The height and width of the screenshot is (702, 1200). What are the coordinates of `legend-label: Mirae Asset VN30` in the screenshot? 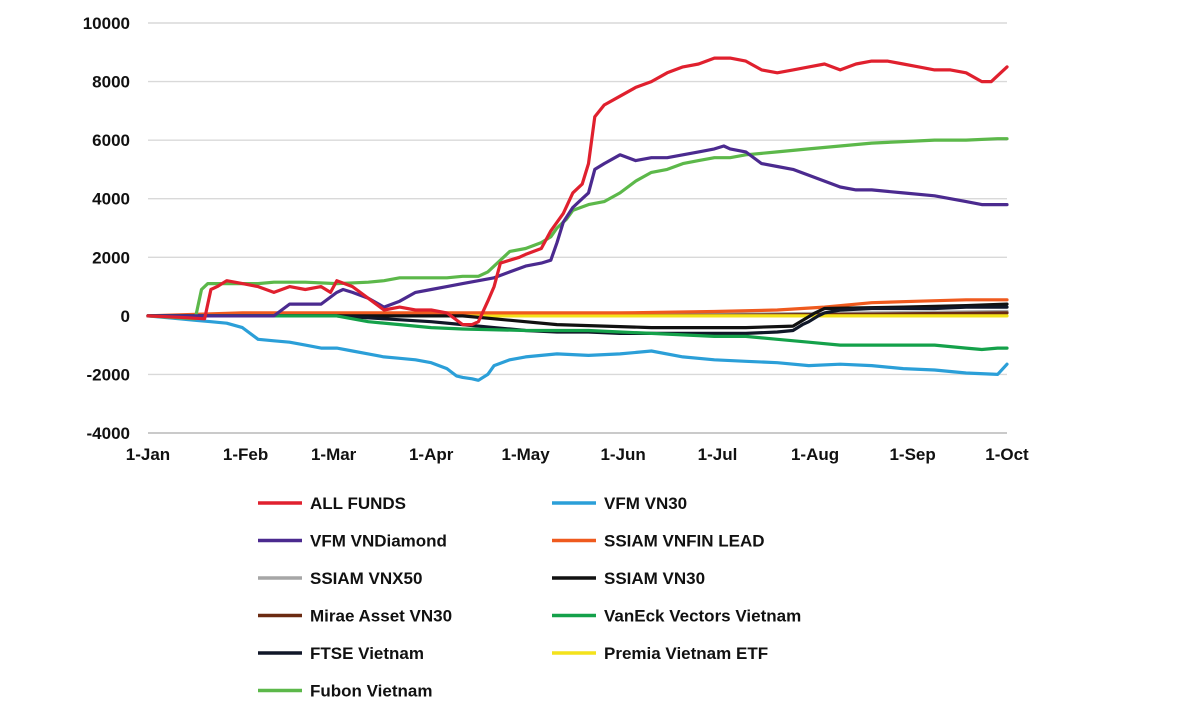 It's located at (381, 616).